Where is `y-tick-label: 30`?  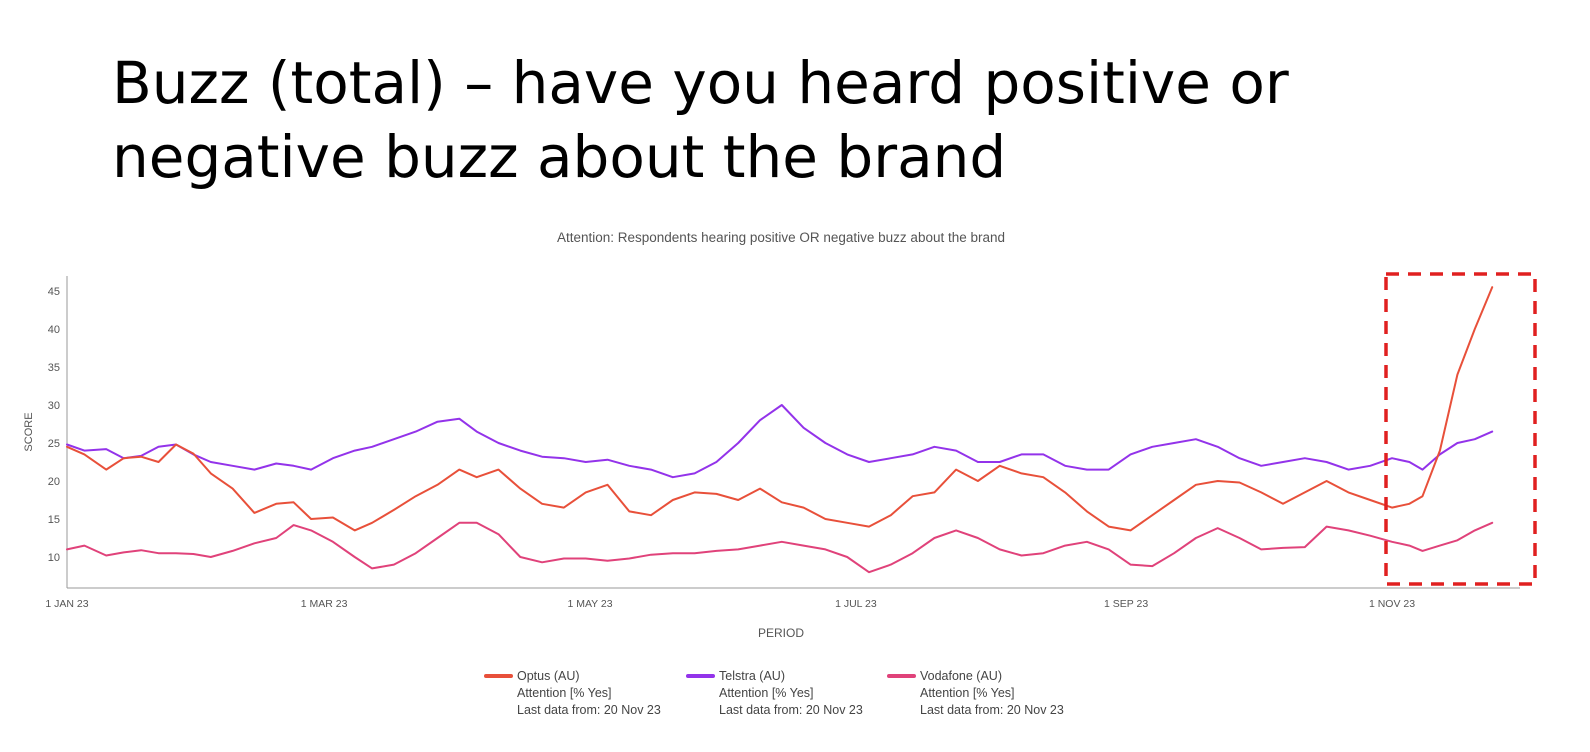 y-tick-label: 30 is located at coordinates (54, 406).